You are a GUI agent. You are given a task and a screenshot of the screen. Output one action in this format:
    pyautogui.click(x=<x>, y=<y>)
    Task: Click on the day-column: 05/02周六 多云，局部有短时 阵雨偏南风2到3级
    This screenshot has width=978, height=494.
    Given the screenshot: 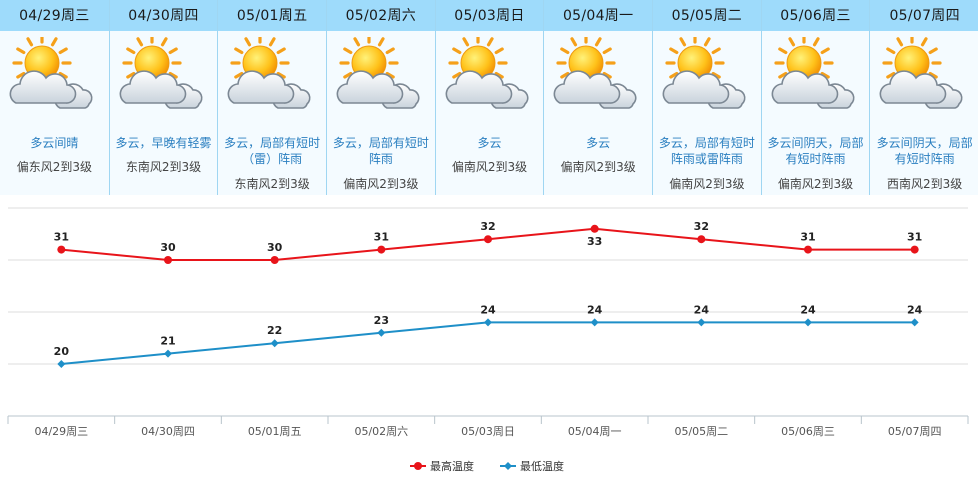 What is the action you would take?
    pyautogui.click(x=380, y=97)
    